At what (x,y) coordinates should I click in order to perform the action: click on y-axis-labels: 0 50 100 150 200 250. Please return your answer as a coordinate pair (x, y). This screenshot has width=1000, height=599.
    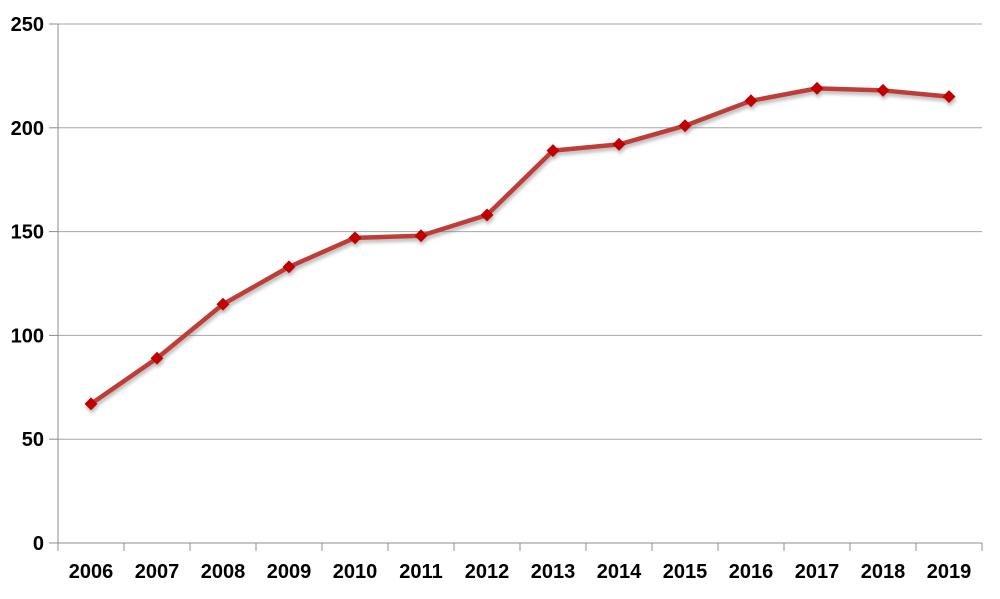
    Looking at the image, I should click on (27, 284).